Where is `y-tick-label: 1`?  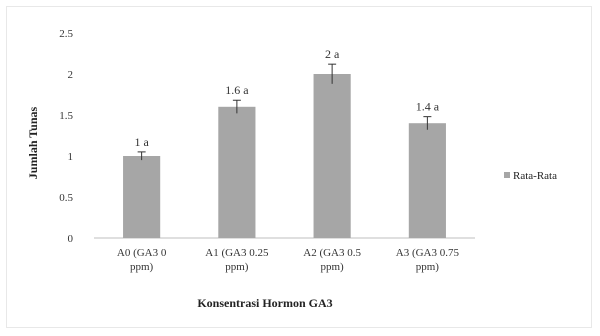 y-tick-label: 1 is located at coordinates (71, 157).